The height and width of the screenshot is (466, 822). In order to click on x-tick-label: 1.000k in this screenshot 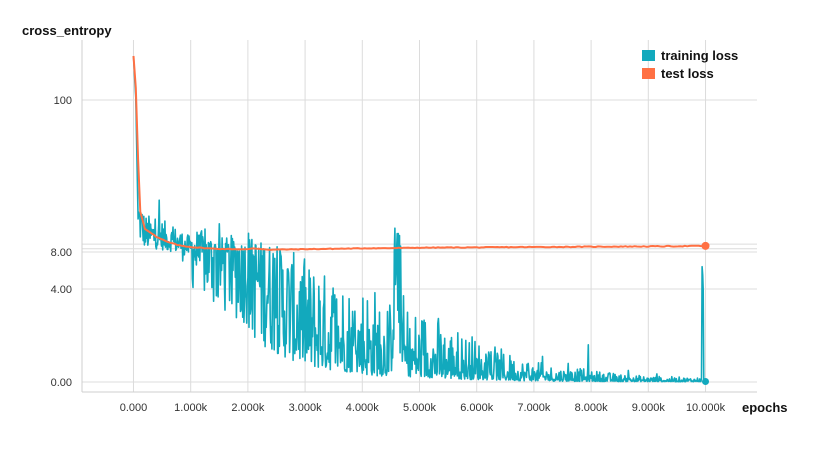, I will do `click(191, 408)`.